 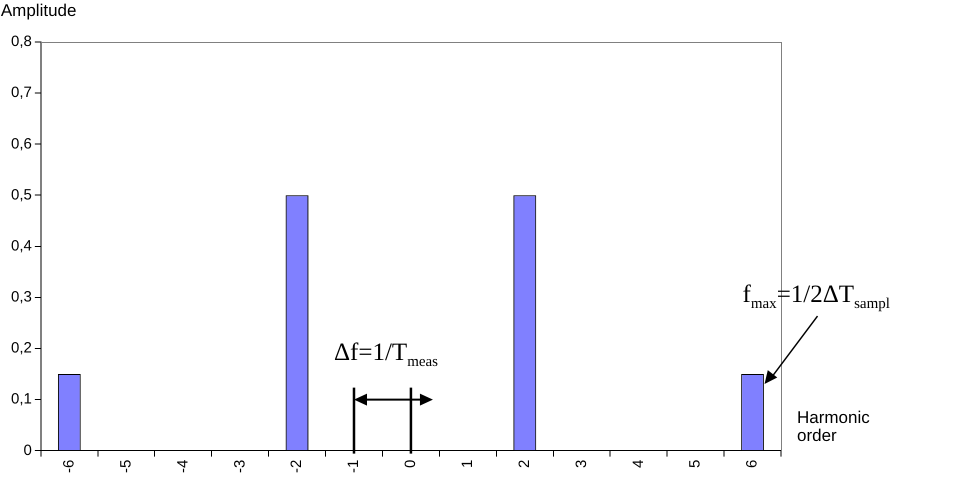 I want to click on x-tick-label: -4, so click(x=183, y=467).